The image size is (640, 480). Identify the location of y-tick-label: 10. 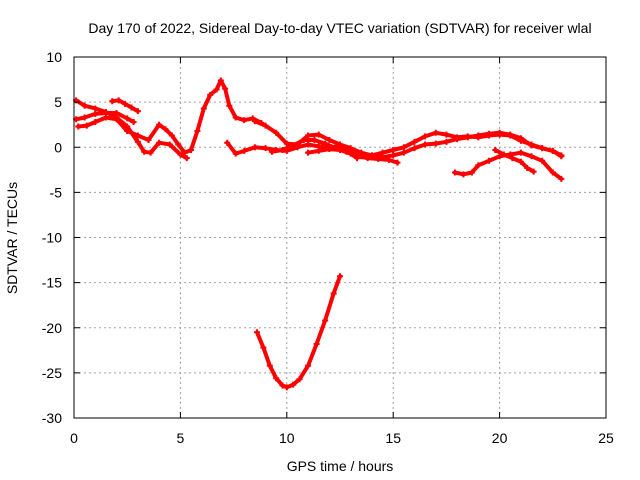
(54, 57).